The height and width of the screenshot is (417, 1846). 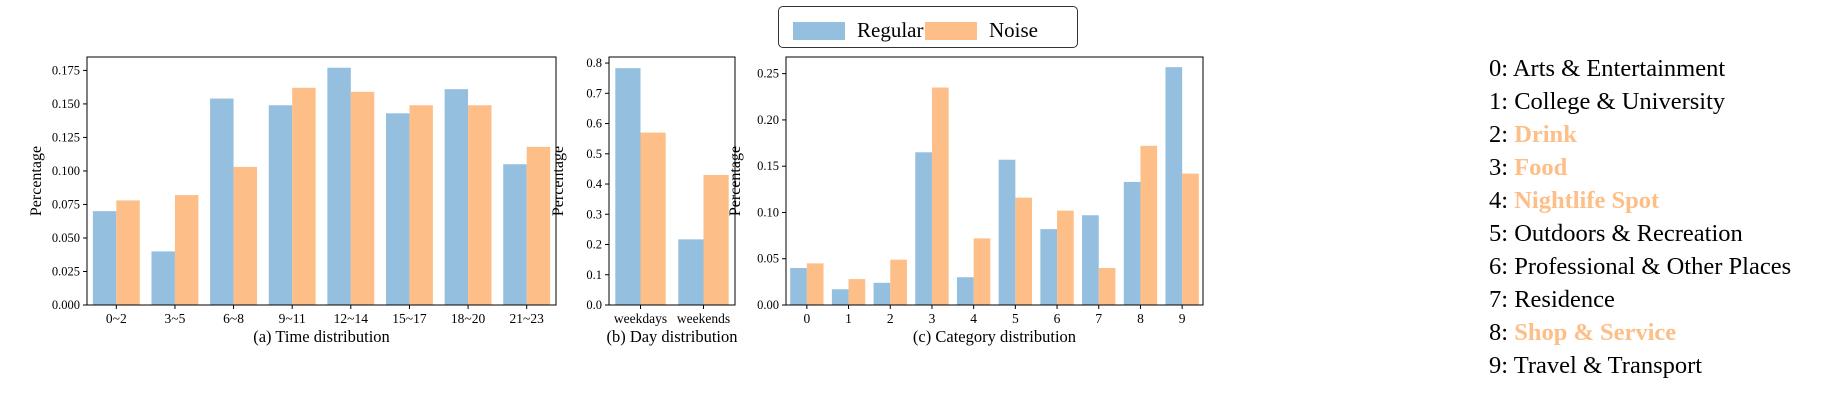 What do you see at coordinates (768, 74) in the screenshot?
I see `y-tick-label: 0.25` at bounding box center [768, 74].